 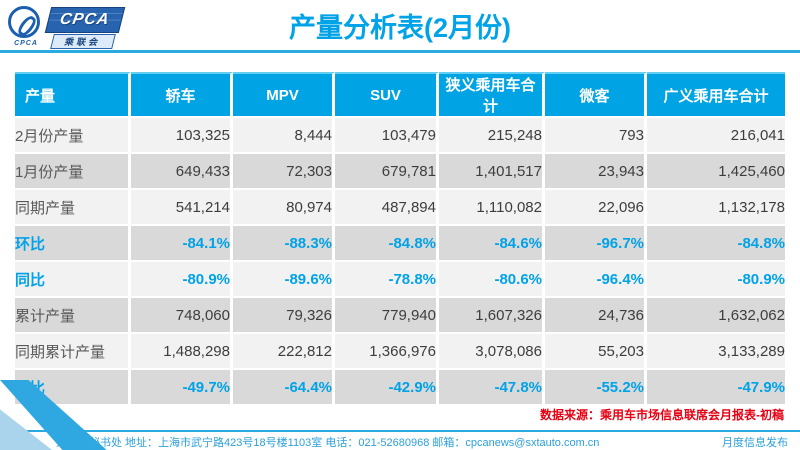 I want to click on cell-value: -96.4%, so click(x=596, y=278).